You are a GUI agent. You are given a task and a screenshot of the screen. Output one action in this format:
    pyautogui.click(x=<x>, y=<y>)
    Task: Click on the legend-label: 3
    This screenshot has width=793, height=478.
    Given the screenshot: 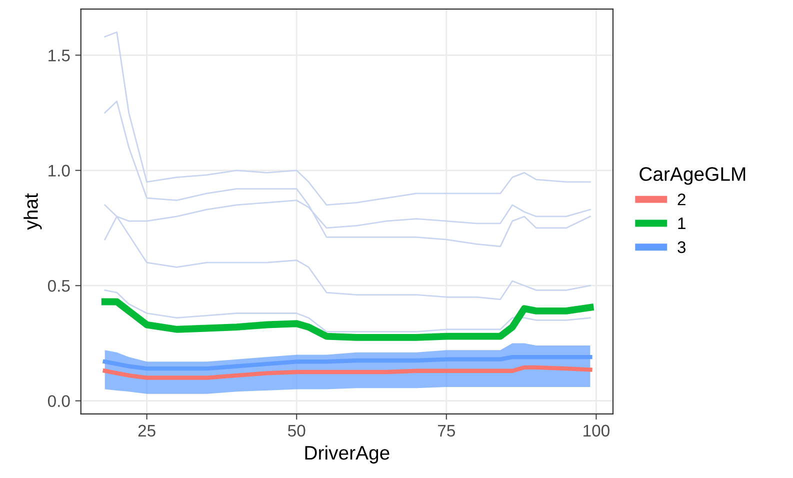 What is the action you would take?
    pyautogui.click(x=682, y=247)
    